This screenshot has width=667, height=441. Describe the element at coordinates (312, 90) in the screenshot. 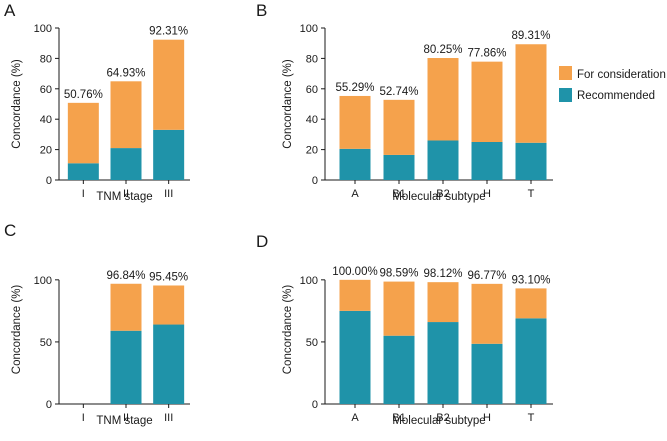

I see `y-tick-label-b: 60` at that location.